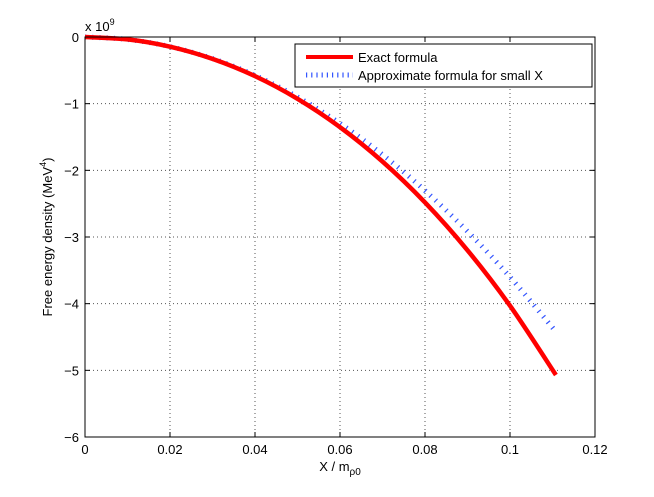 This screenshot has height=497, width=654. What do you see at coordinates (46, 237) in the screenshot?
I see `y-axis-label: Free energy density (MeV4)` at bounding box center [46, 237].